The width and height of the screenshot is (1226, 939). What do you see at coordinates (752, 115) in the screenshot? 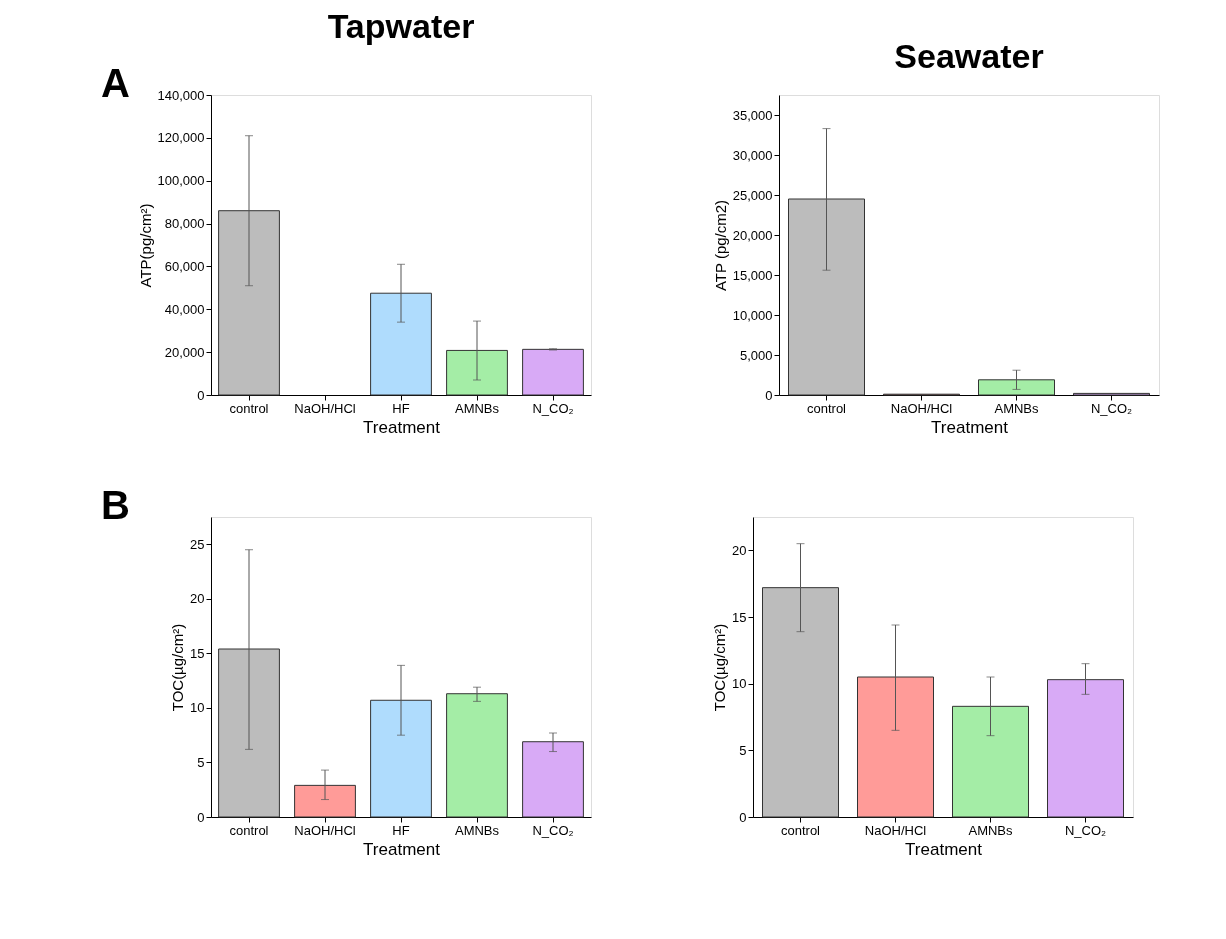
I see `y-tick-label: 35,000` at bounding box center [752, 115].